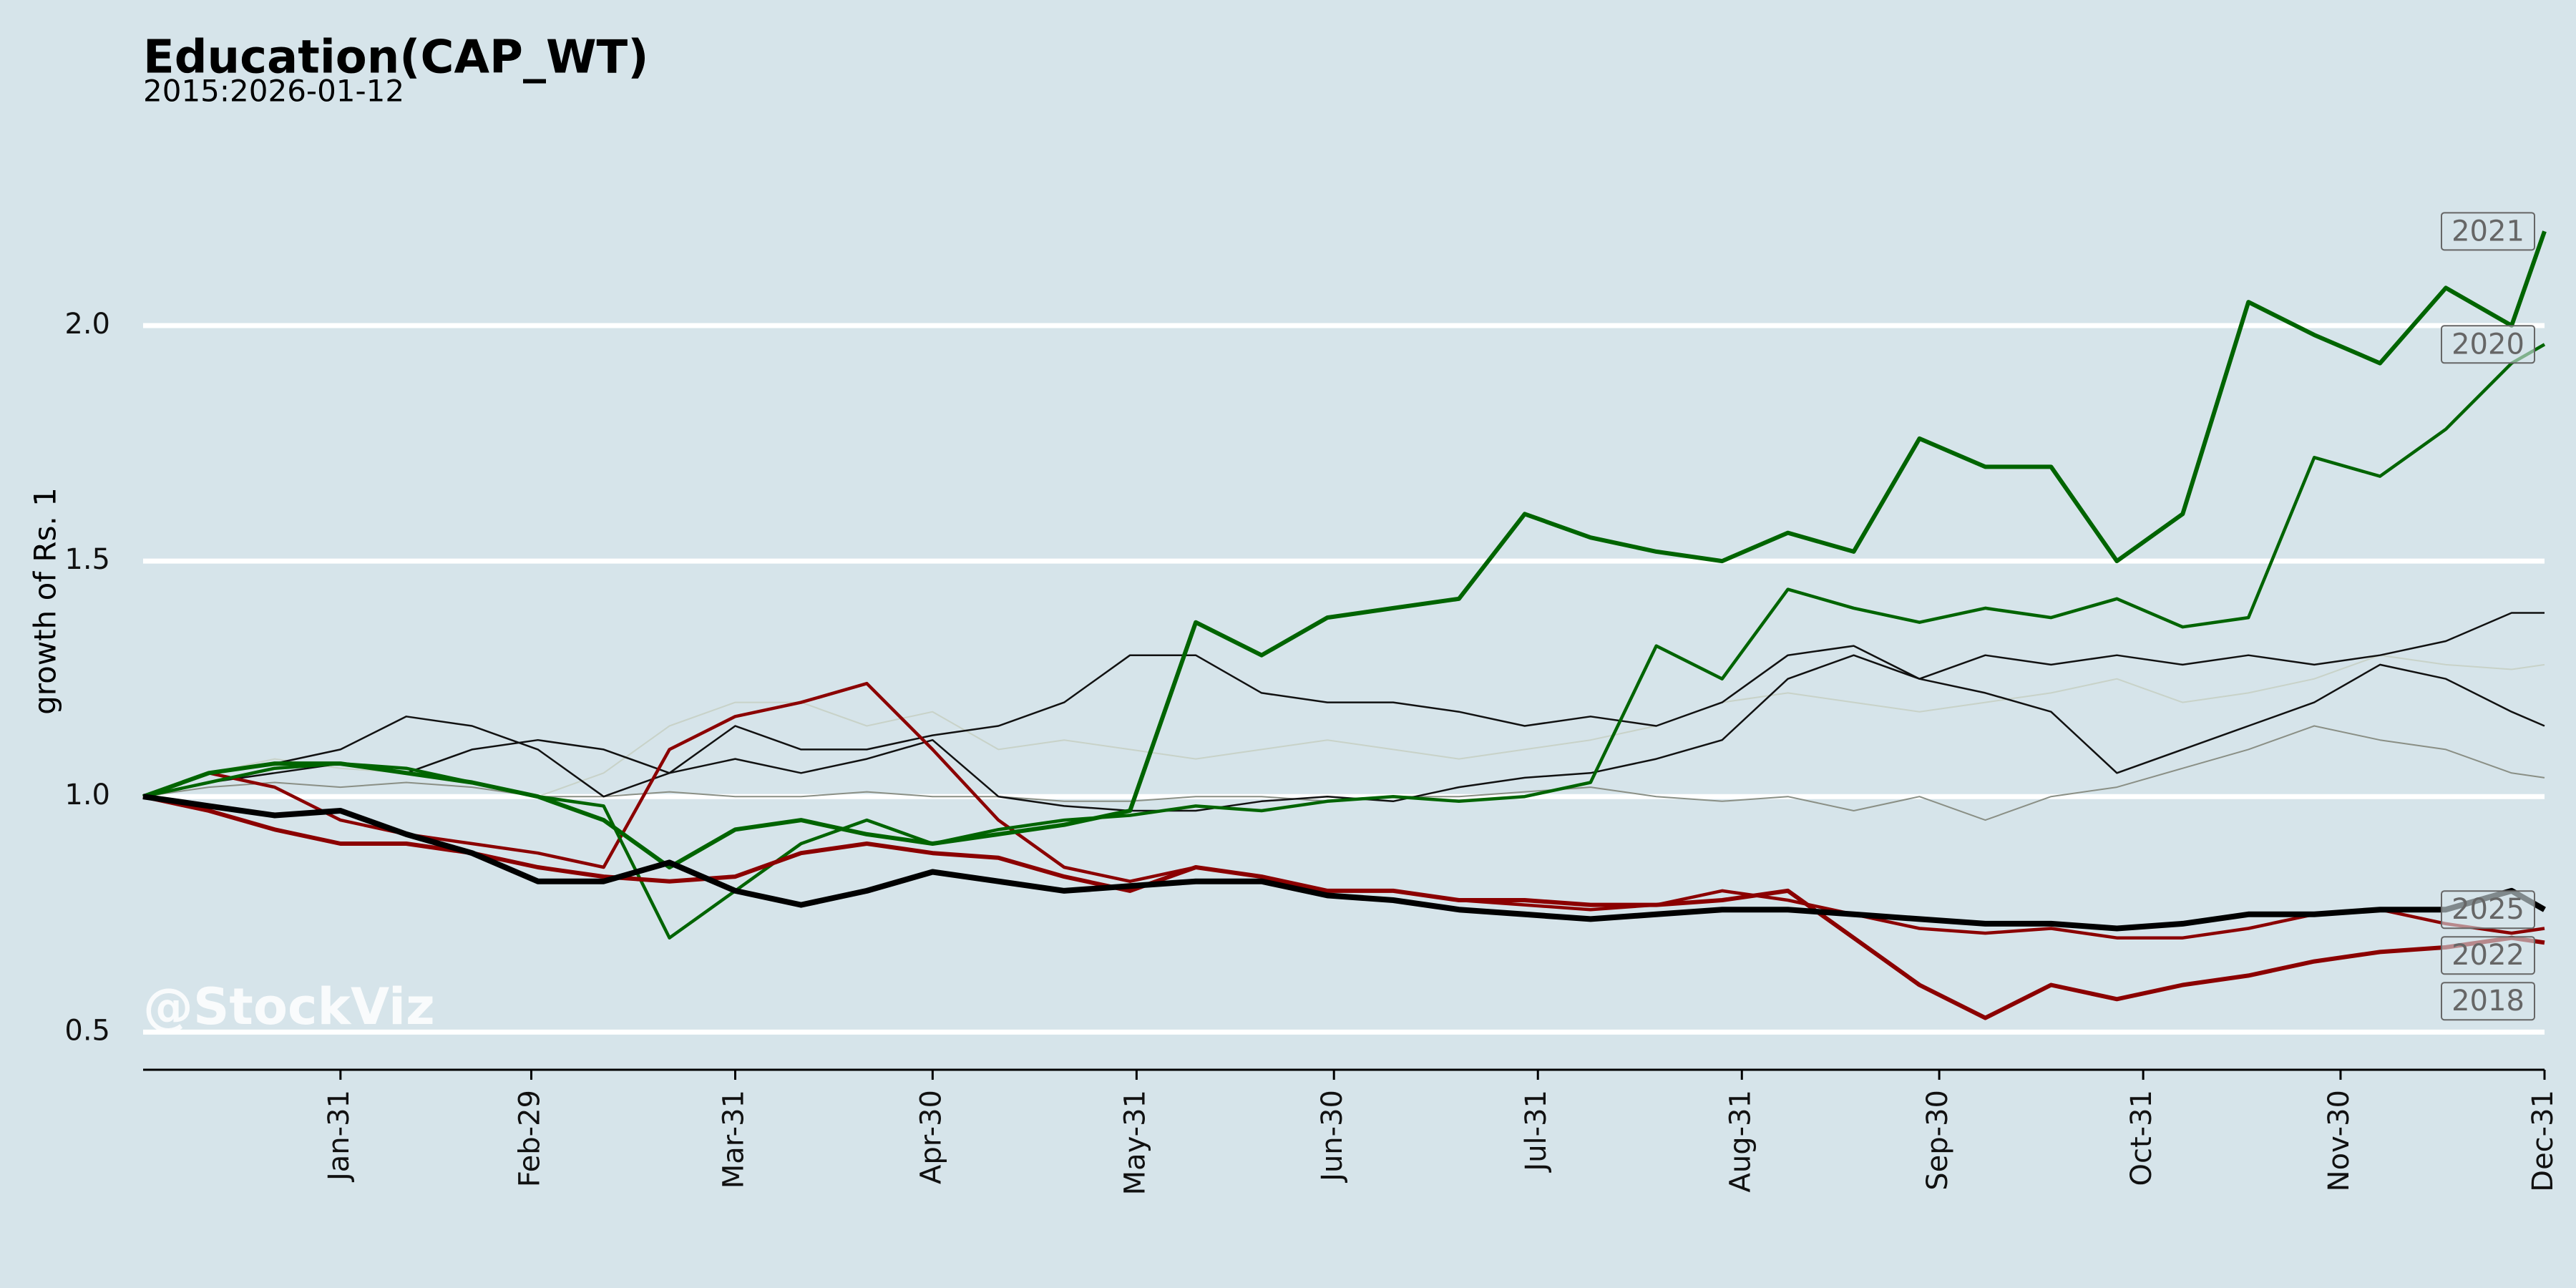  I want to click on y-tick-label: 1.5, so click(87, 559).